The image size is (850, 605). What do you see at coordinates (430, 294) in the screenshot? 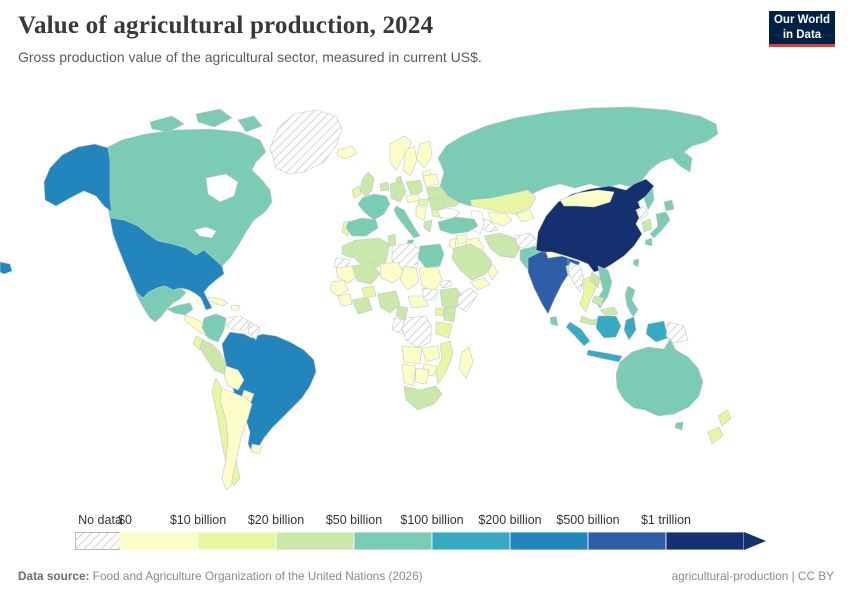
I see `country-south-sudan` at bounding box center [430, 294].